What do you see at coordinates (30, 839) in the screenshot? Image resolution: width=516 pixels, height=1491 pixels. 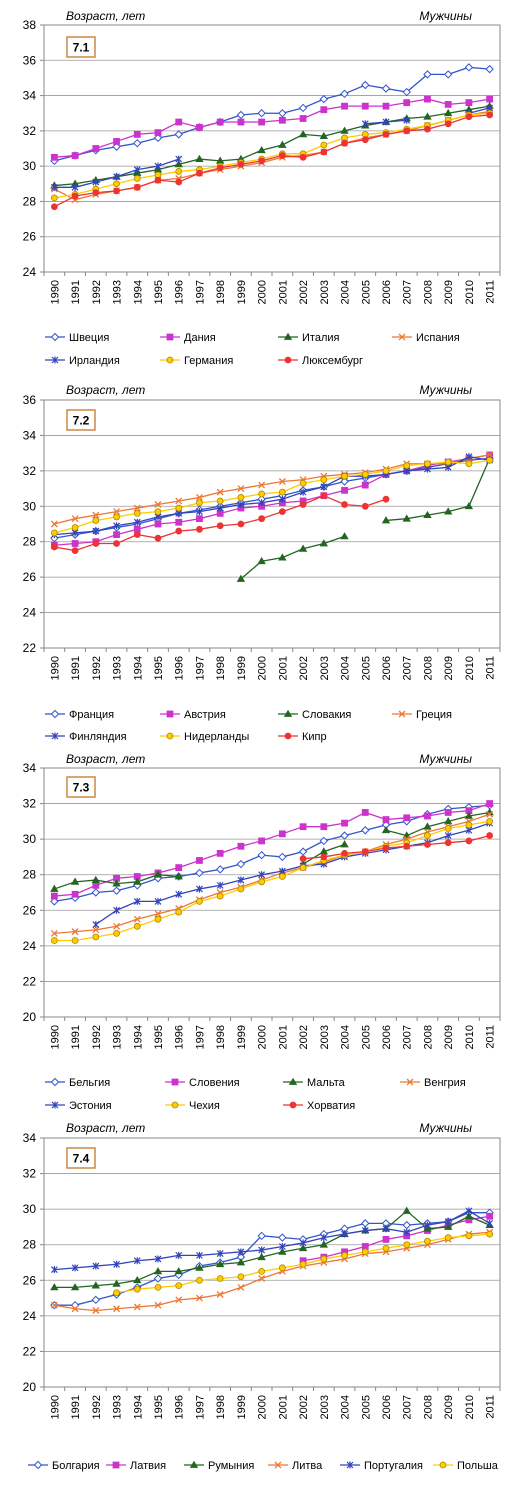 I see `y-tick-label: 30` at bounding box center [30, 839].